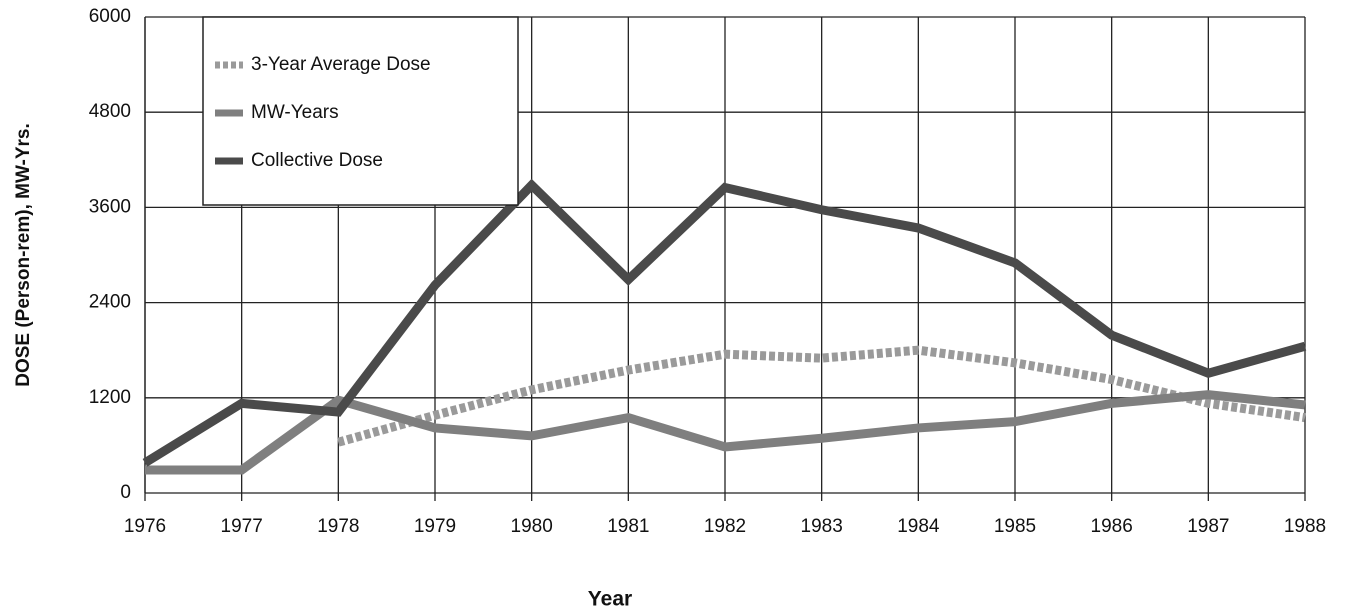 The image size is (1347, 616). I want to click on x-tick-label: 1988, so click(1305, 526).